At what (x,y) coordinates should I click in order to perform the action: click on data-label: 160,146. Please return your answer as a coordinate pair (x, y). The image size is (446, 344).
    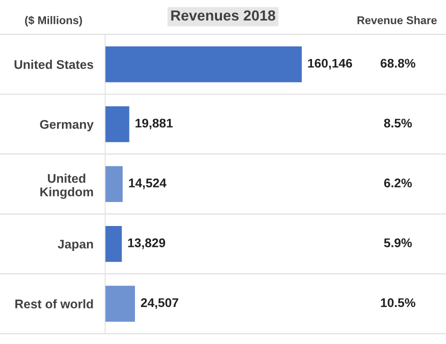
    Looking at the image, I should click on (330, 64).